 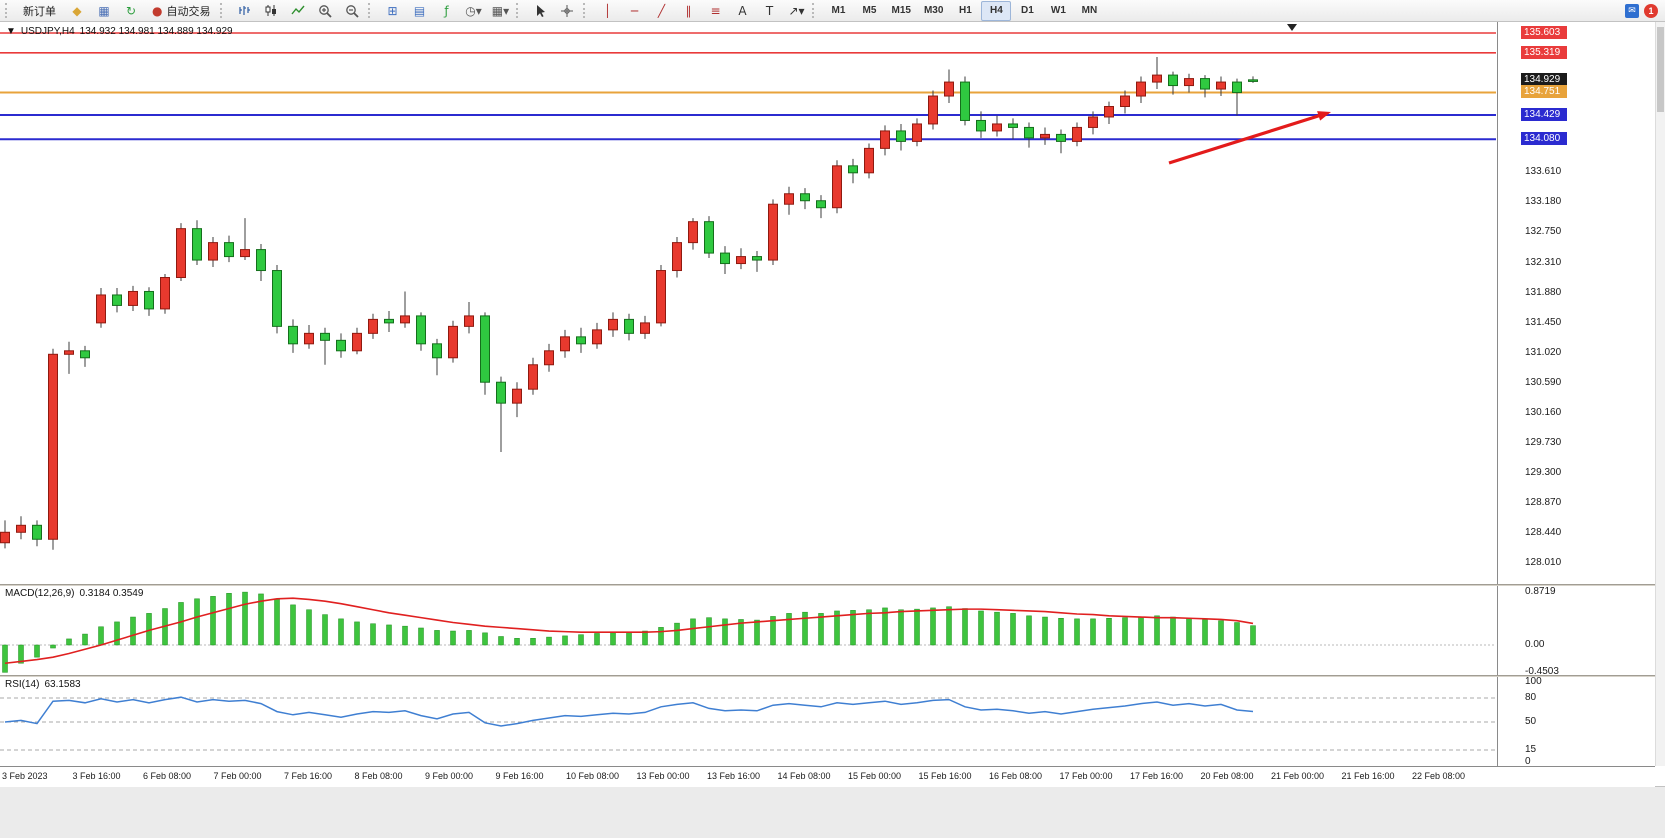 I want to click on notifications-badge: 1, so click(x=1651, y=10).